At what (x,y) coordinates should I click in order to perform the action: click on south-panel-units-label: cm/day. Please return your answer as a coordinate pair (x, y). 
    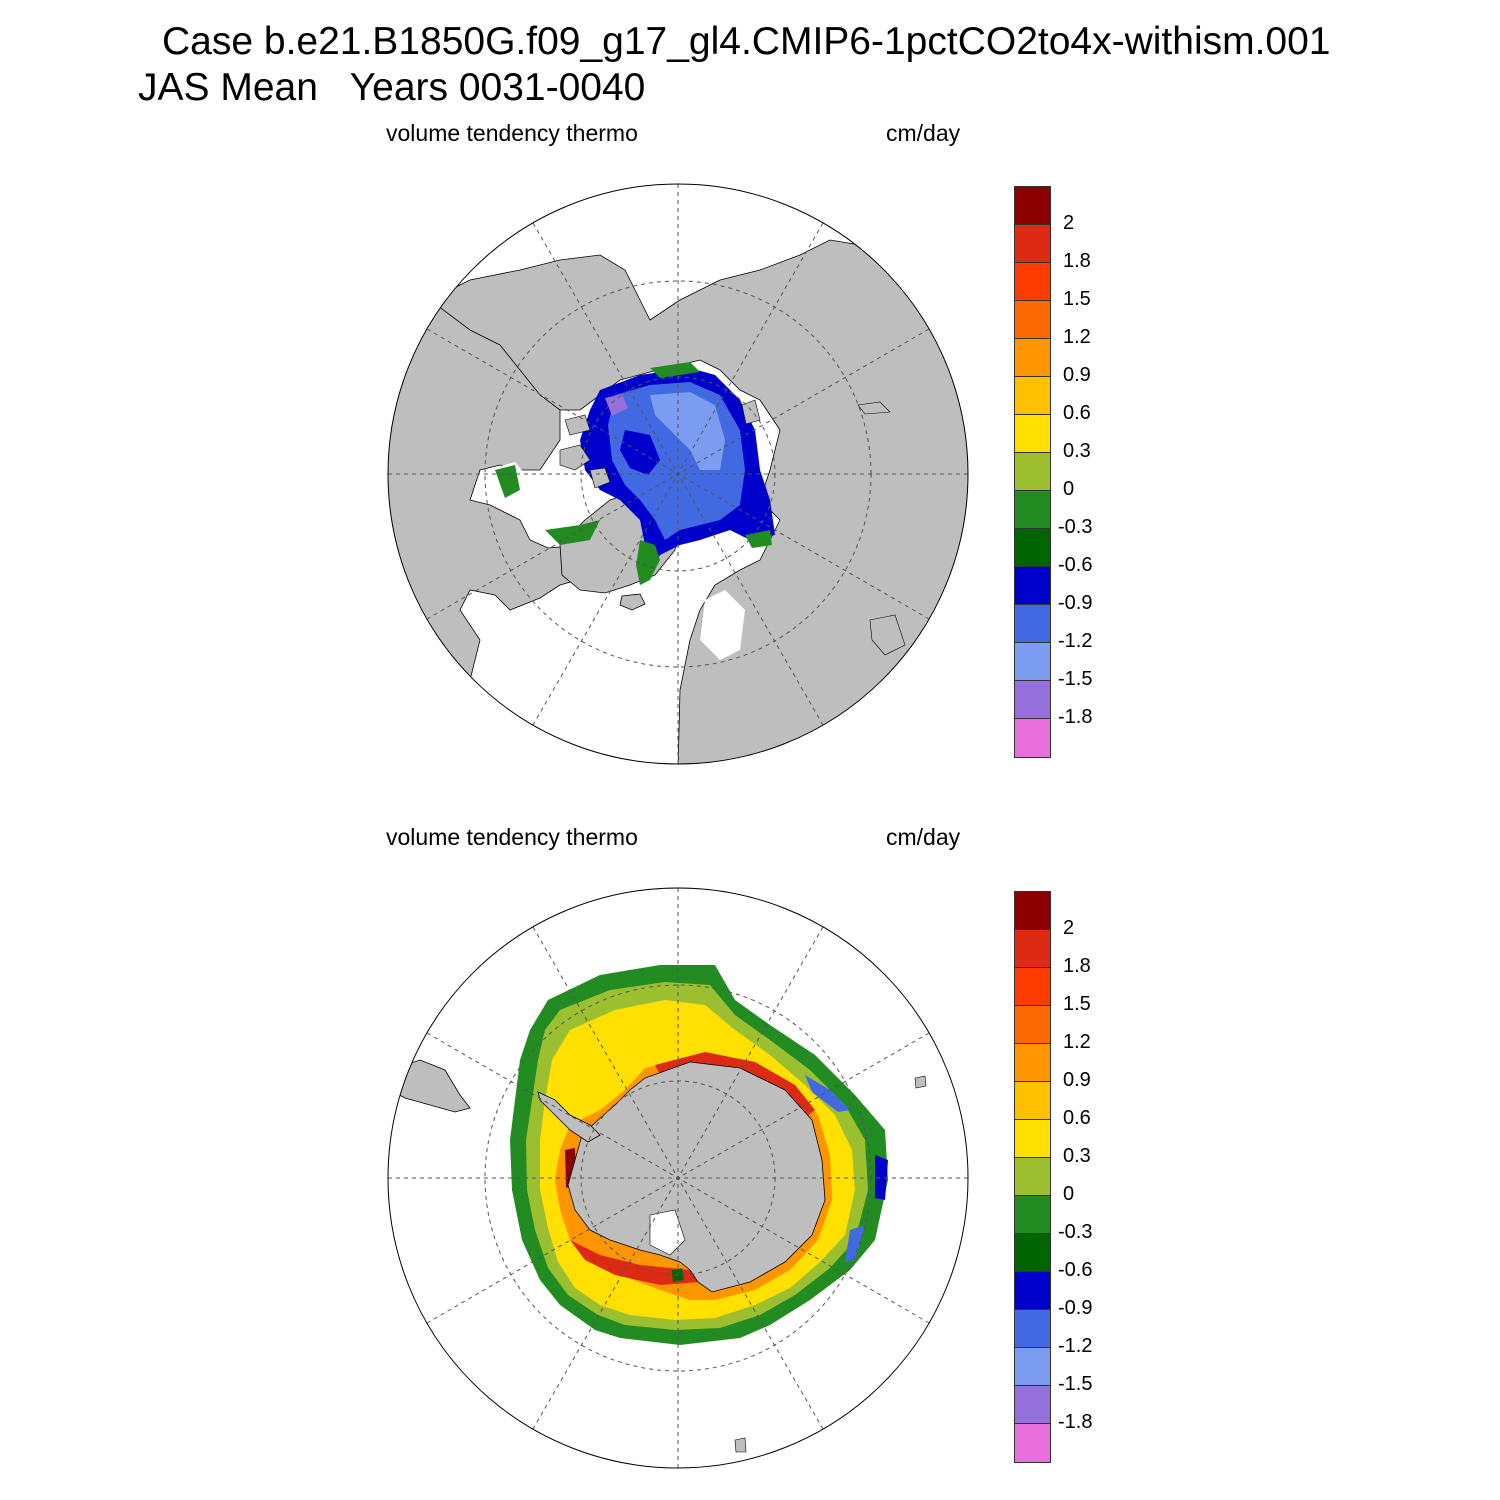
    Looking at the image, I should click on (923, 837).